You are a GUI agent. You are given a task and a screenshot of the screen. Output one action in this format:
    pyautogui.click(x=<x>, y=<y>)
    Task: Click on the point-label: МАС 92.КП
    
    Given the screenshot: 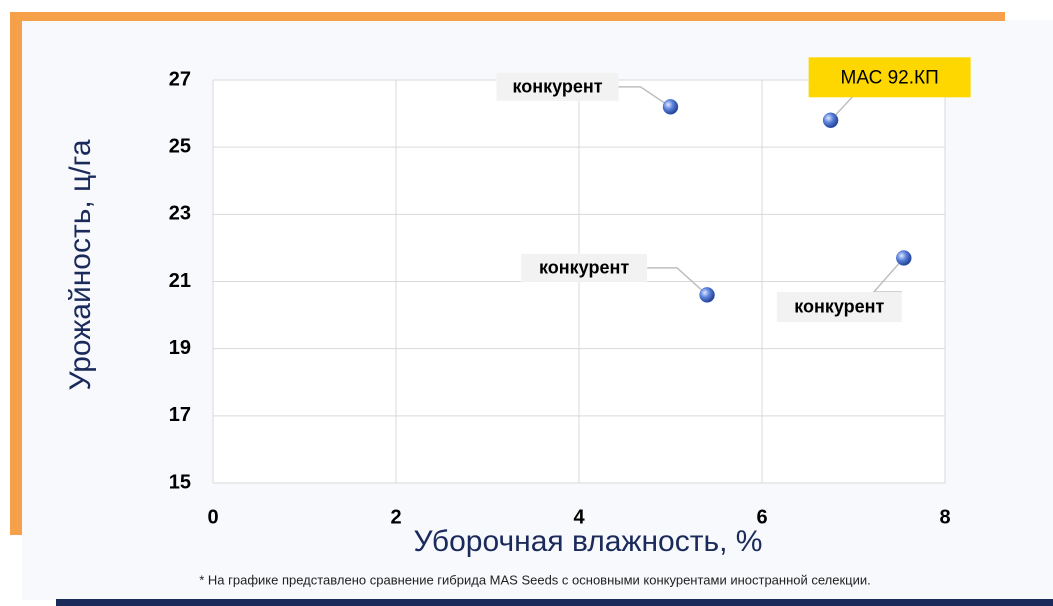 What is the action you would take?
    pyautogui.click(x=890, y=77)
    